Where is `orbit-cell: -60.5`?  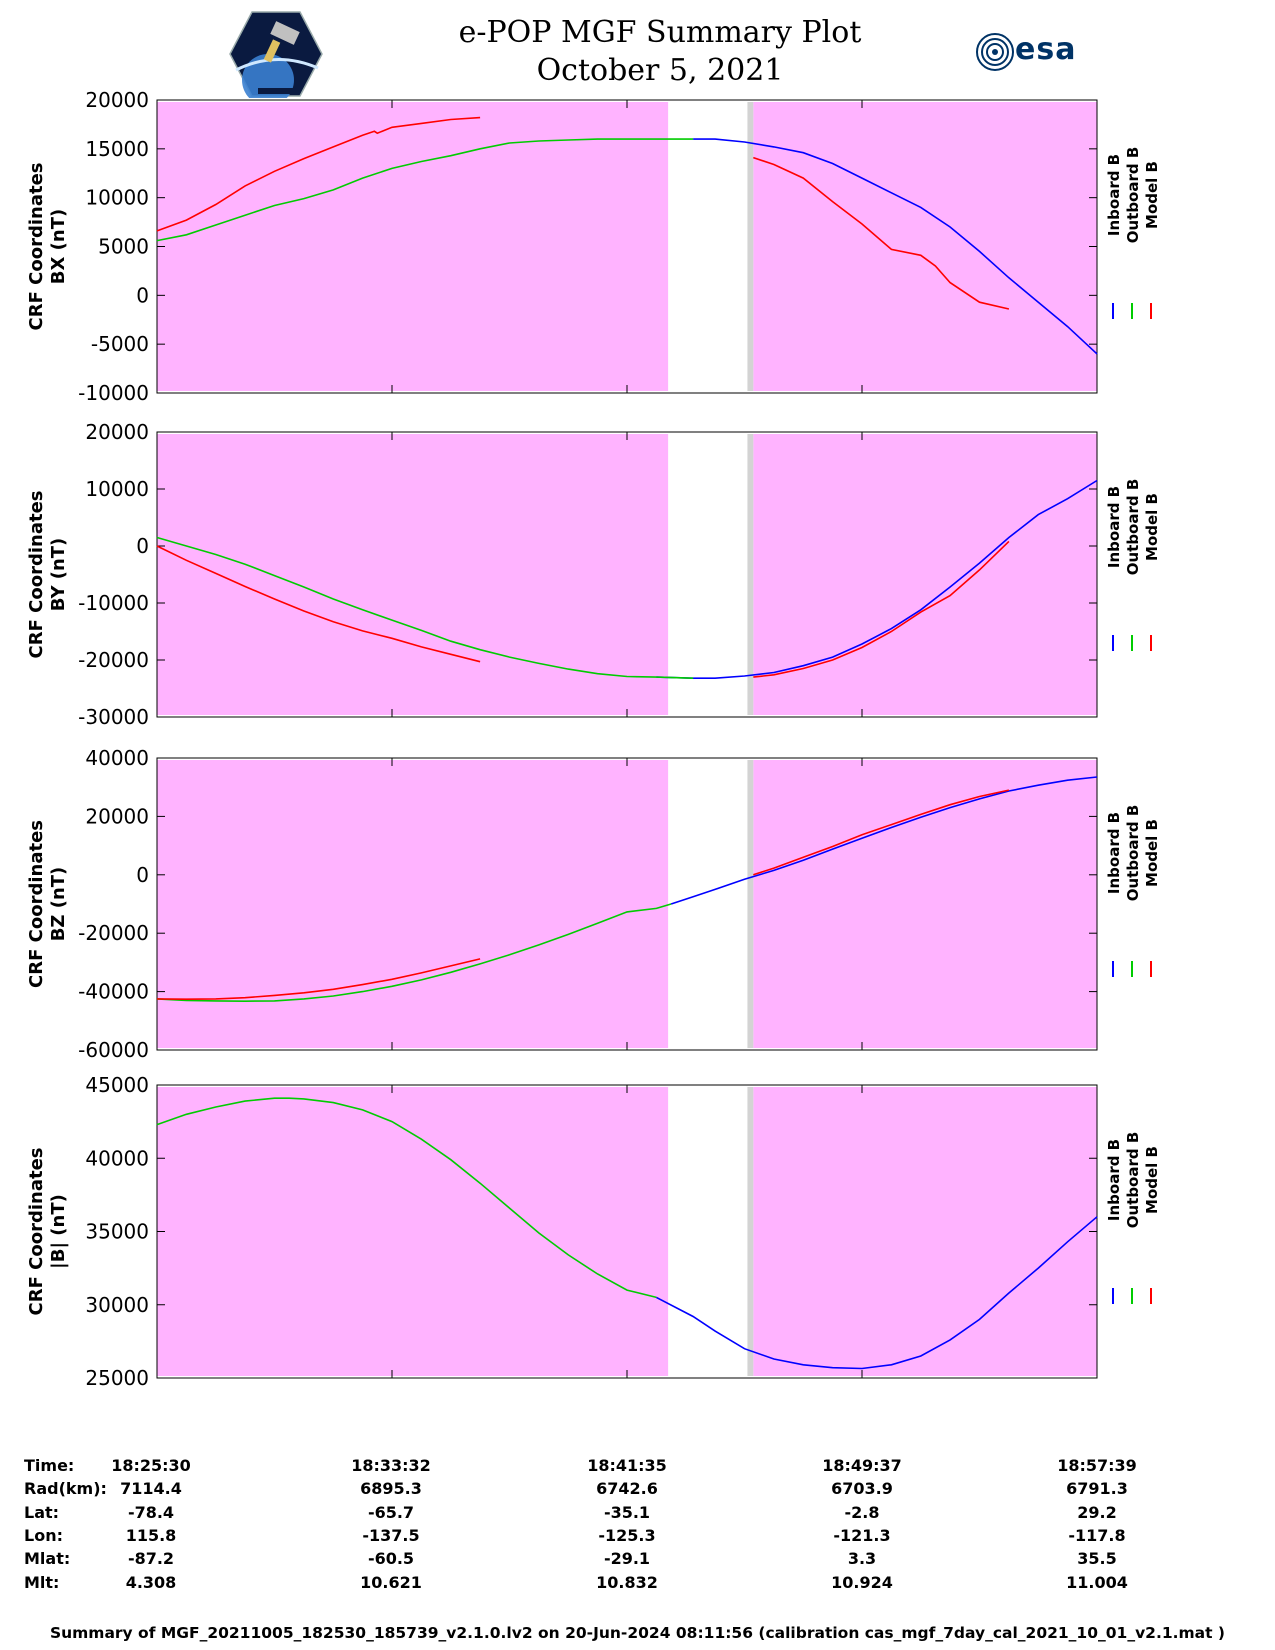 orbit-cell: -60.5 is located at coordinates (391, 1559).